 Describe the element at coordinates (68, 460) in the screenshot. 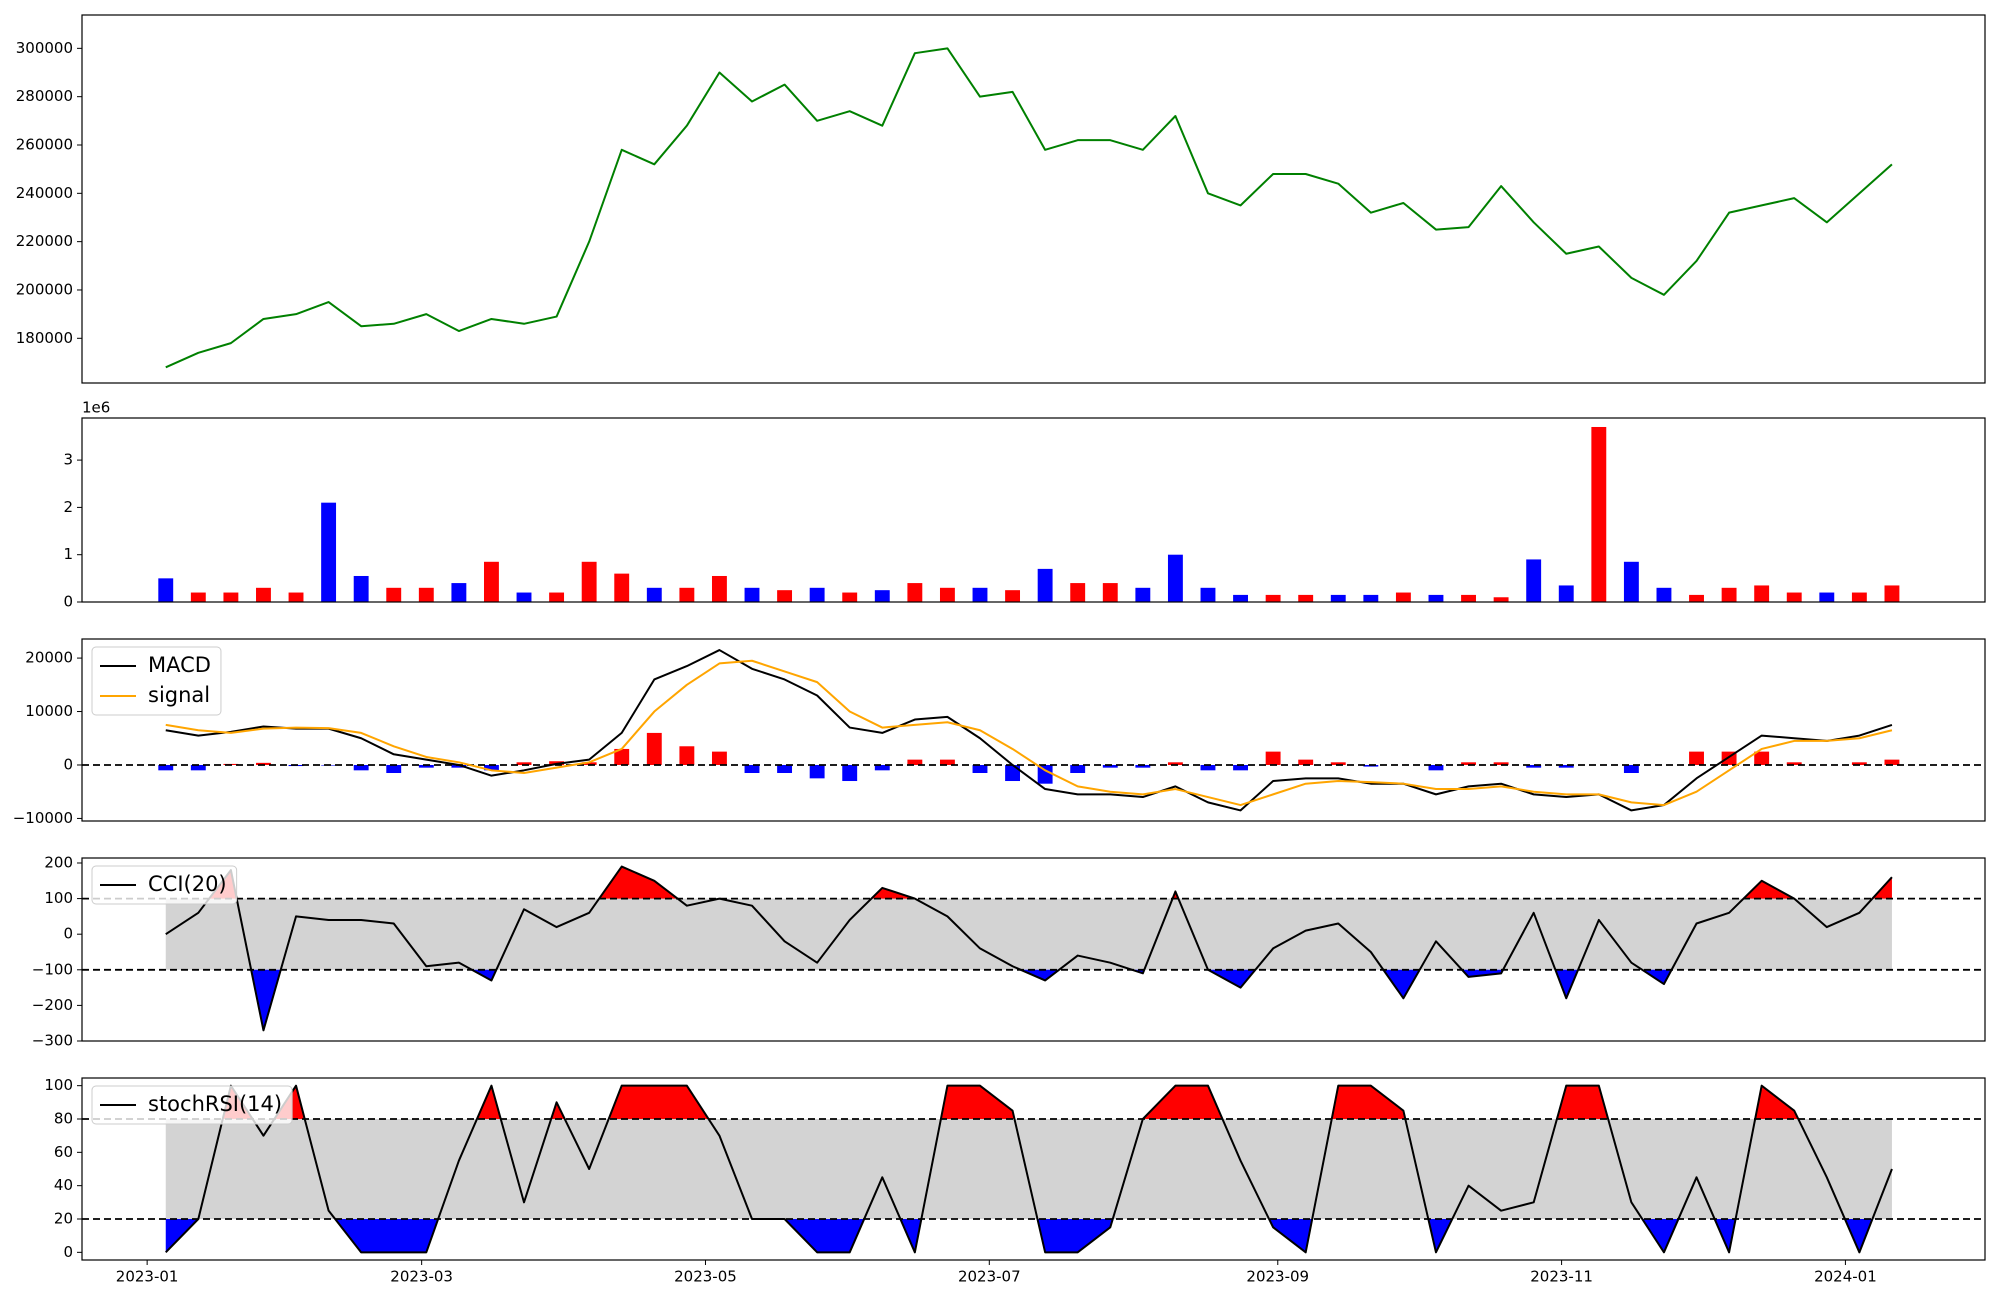

I see `y-tick-label: 3` at that location.